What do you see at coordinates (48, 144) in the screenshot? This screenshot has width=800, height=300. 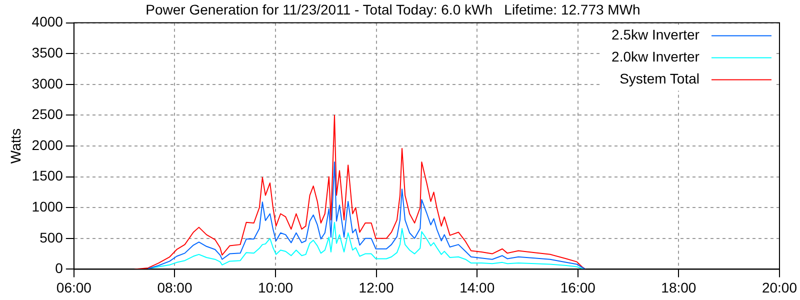 I see `y-tick-label: 2000` at bounding box center [48, 144].